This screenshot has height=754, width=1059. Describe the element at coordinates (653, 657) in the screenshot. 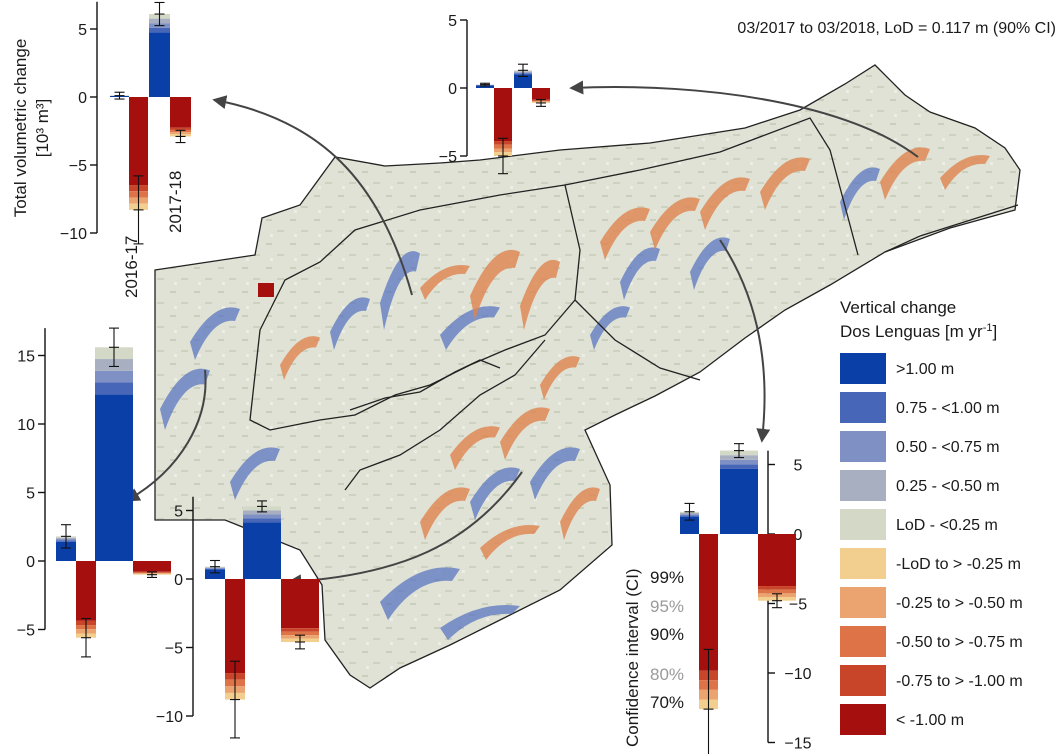

I see `confidence-interval-key: Confidence interval (CI) 99% 95% 90% 80% 70%` at that location.